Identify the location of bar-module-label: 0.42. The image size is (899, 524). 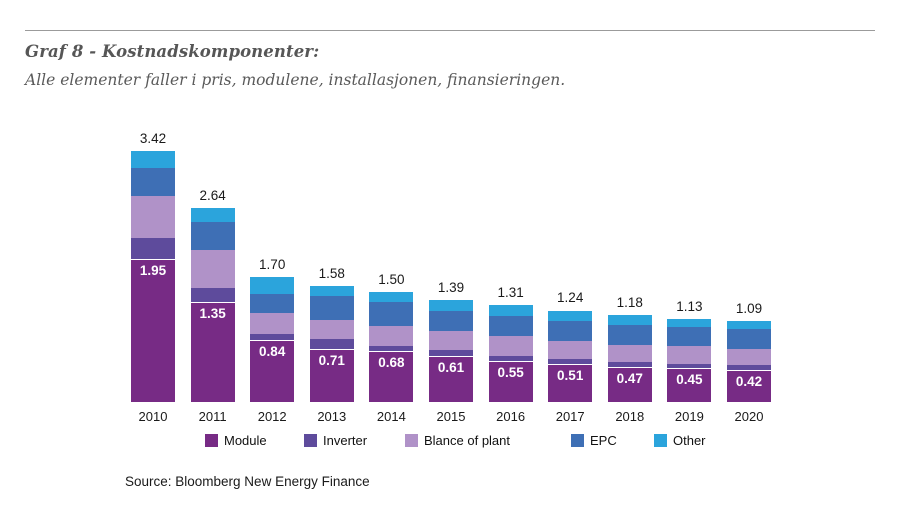
(749, 382).